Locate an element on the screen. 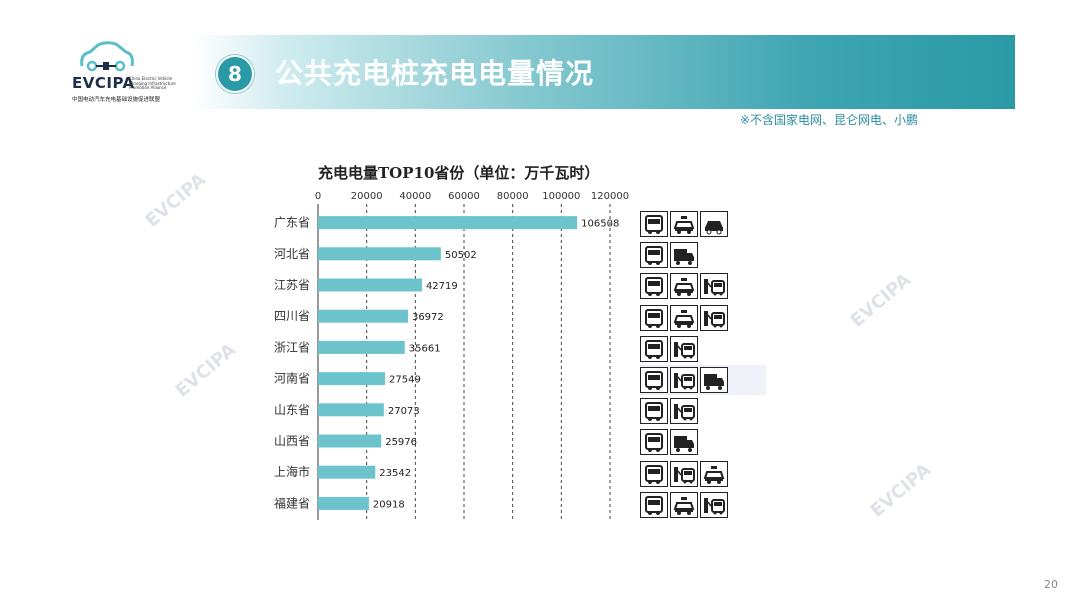 The image size is (1080, 608). car-icon is located at coordinates (714, 224).